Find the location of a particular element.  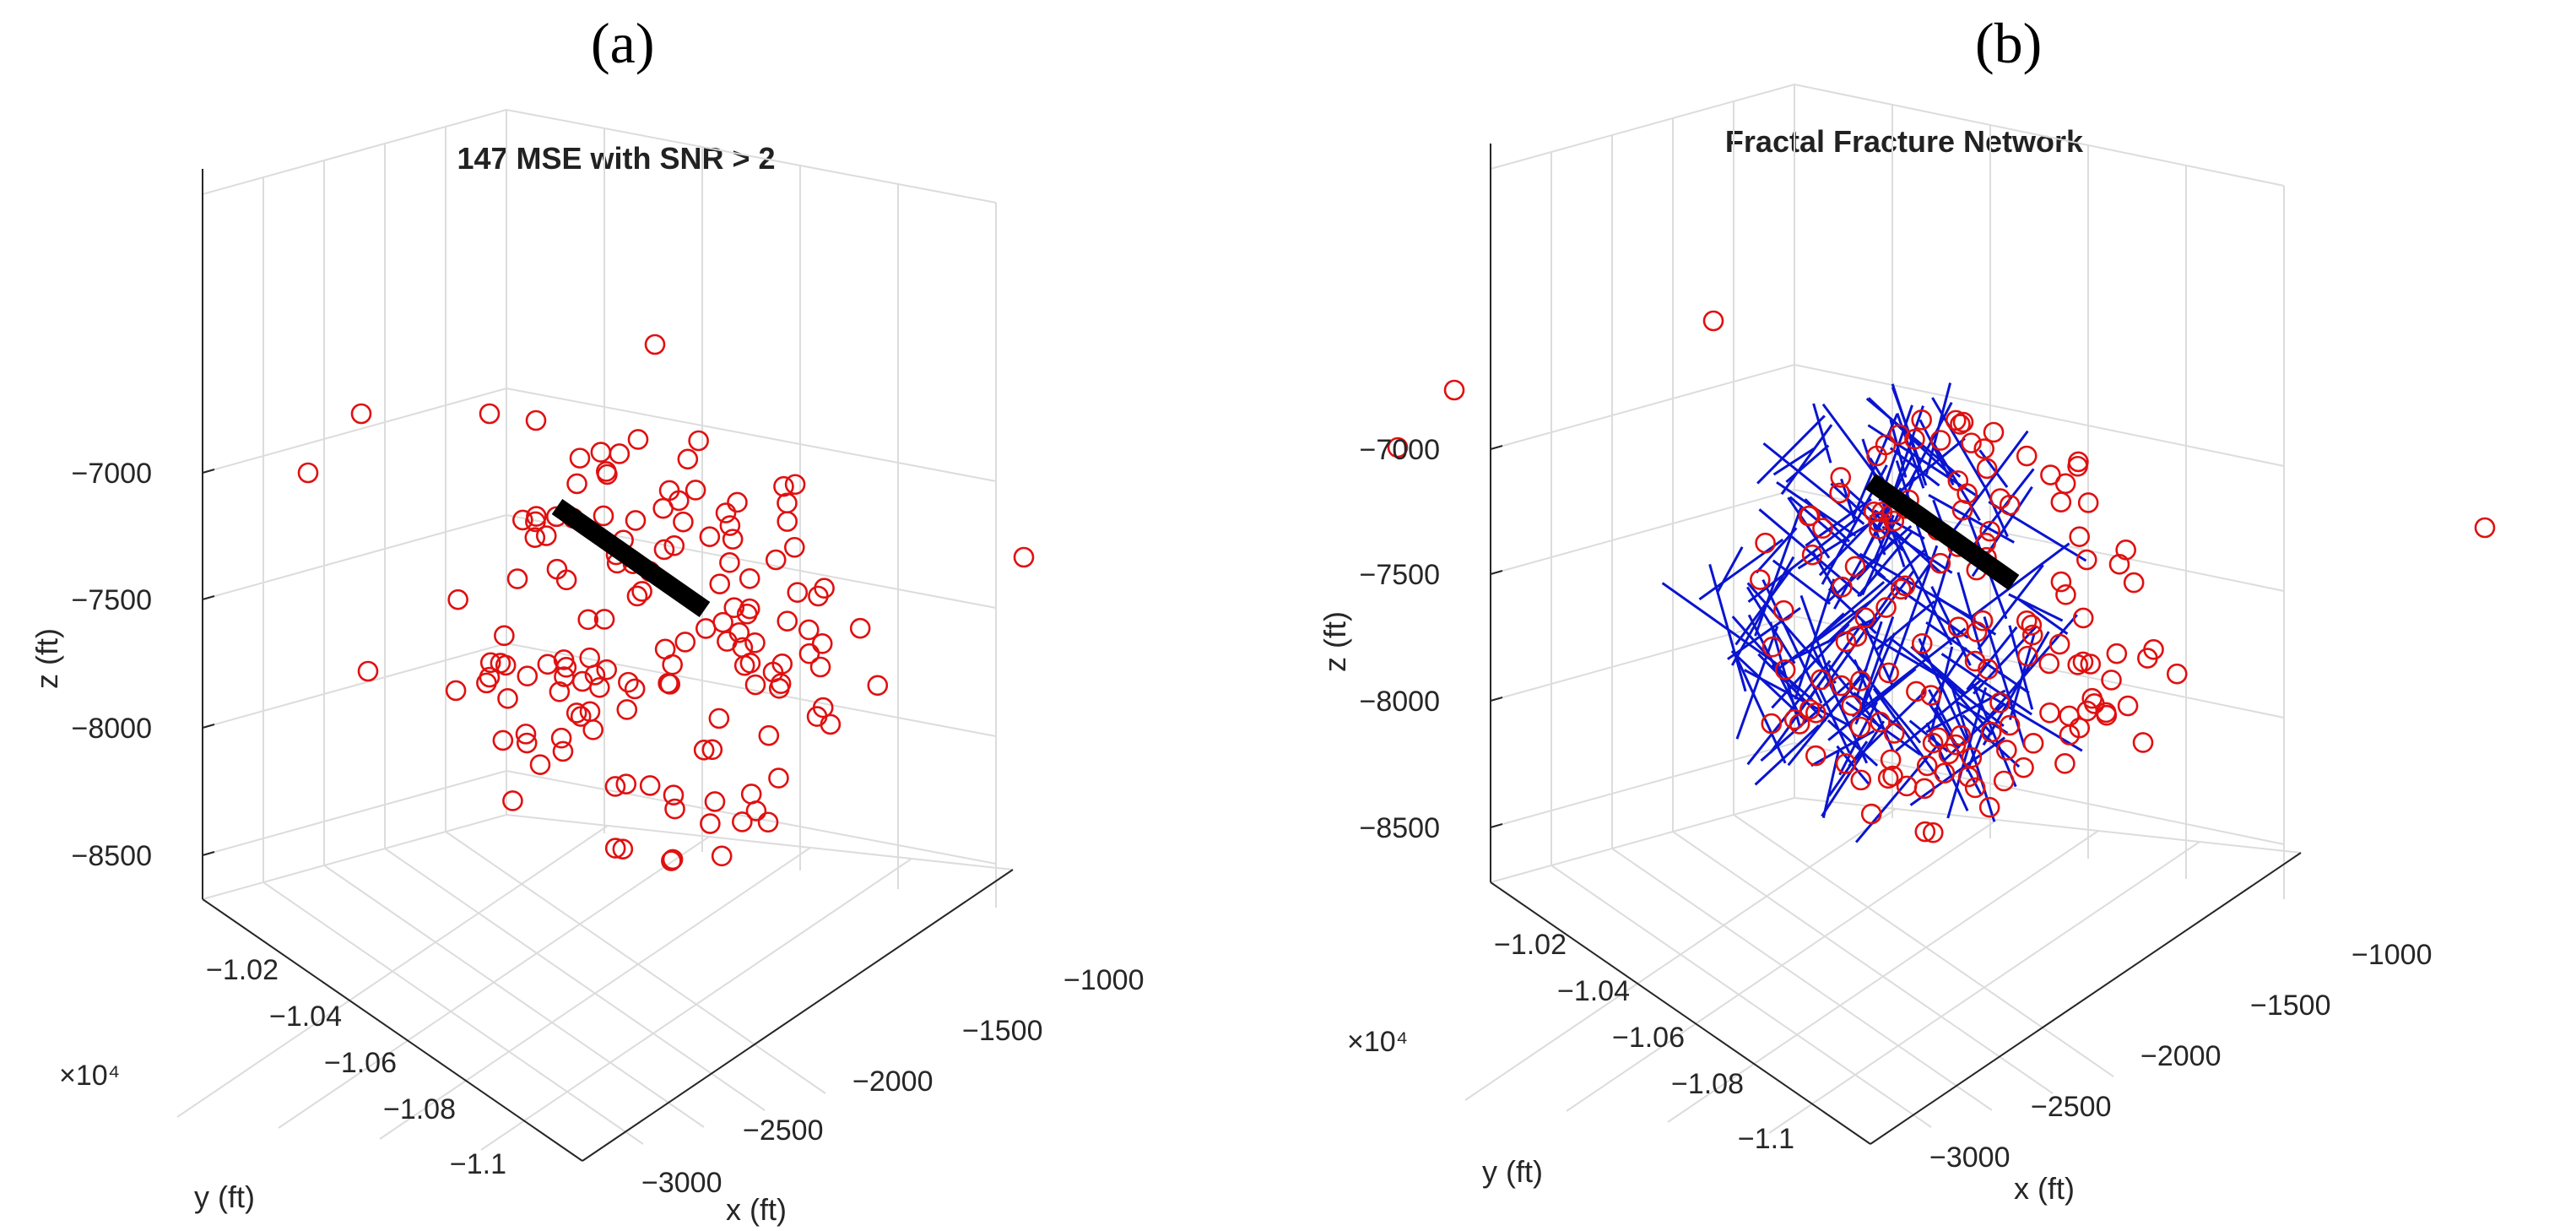

z-tick-label: −7000 is located at coordinates (1400, 450).